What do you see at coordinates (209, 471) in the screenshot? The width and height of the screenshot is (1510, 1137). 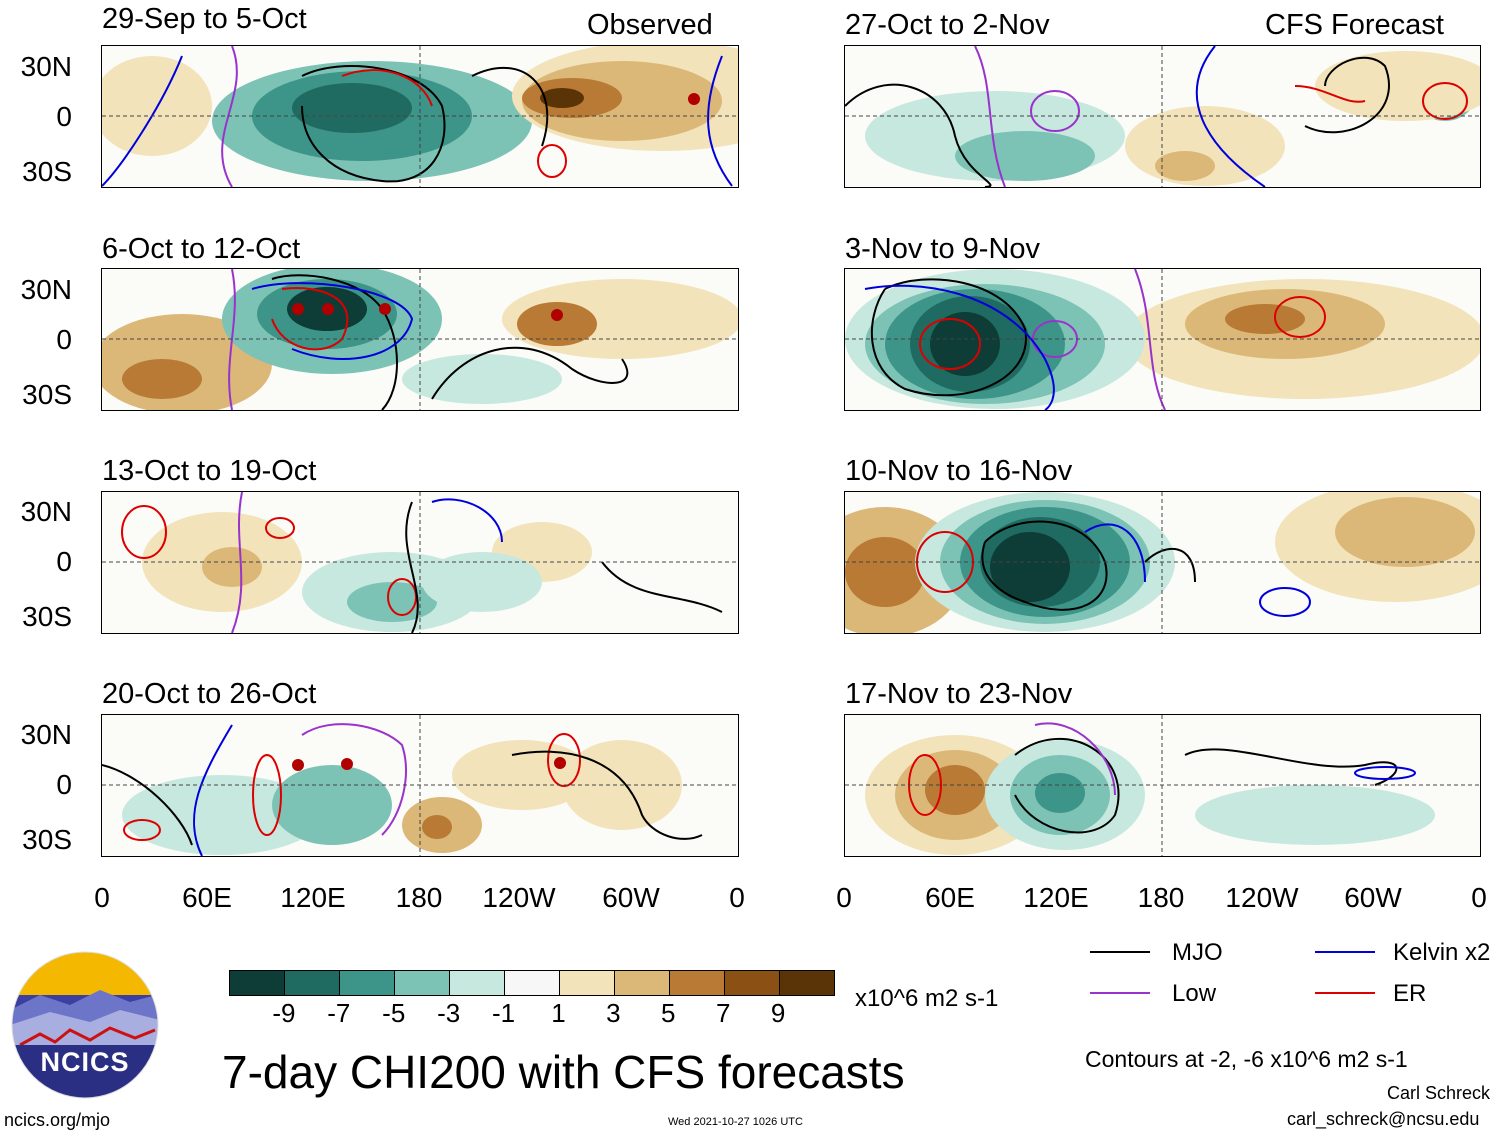 I see `panel-title: 13-Oct to 19-Oct` at bounding box center [209, 471].